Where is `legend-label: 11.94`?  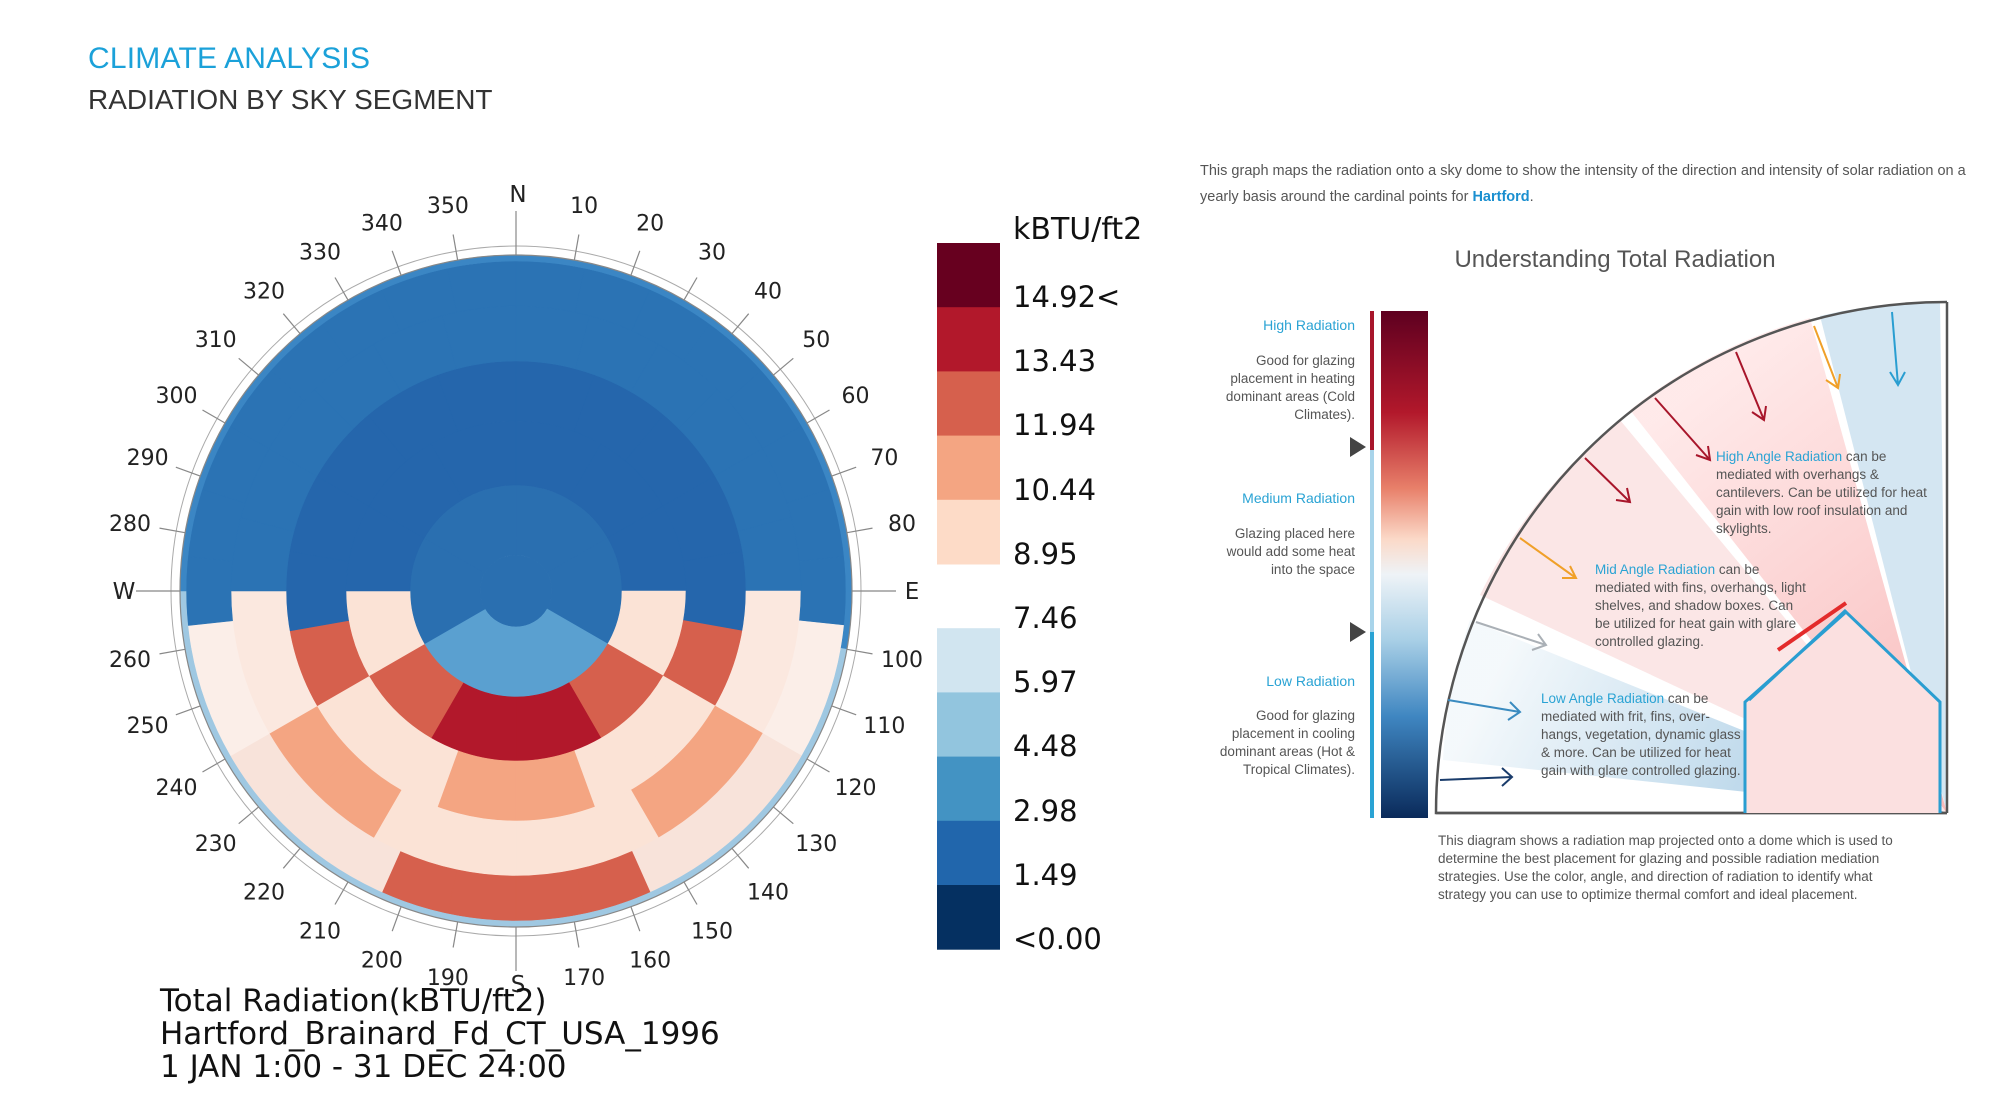
legend-label: 11.94 is located at coordinates (1055, 425).